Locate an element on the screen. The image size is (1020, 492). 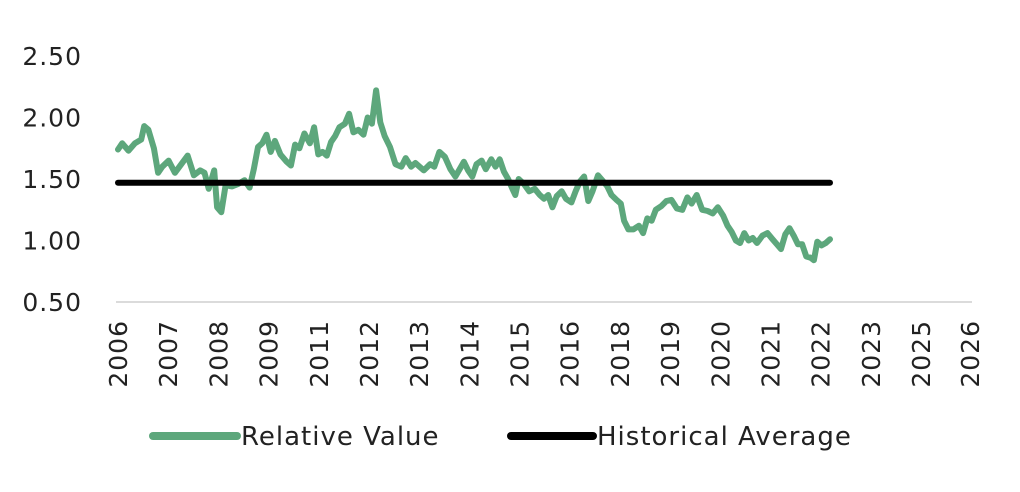
x-tick-label: 2007 is located at coordinates (168, 354).